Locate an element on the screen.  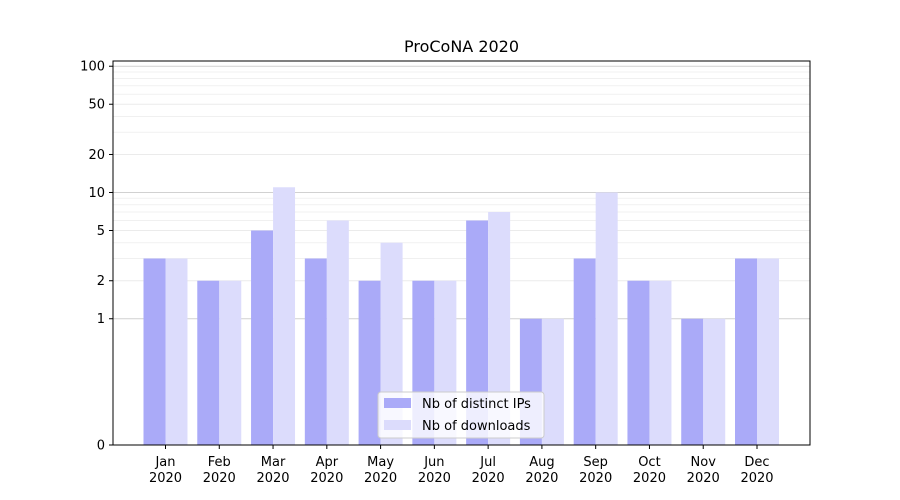
y-tick-label: 10 is located at coordinates (96, 193).